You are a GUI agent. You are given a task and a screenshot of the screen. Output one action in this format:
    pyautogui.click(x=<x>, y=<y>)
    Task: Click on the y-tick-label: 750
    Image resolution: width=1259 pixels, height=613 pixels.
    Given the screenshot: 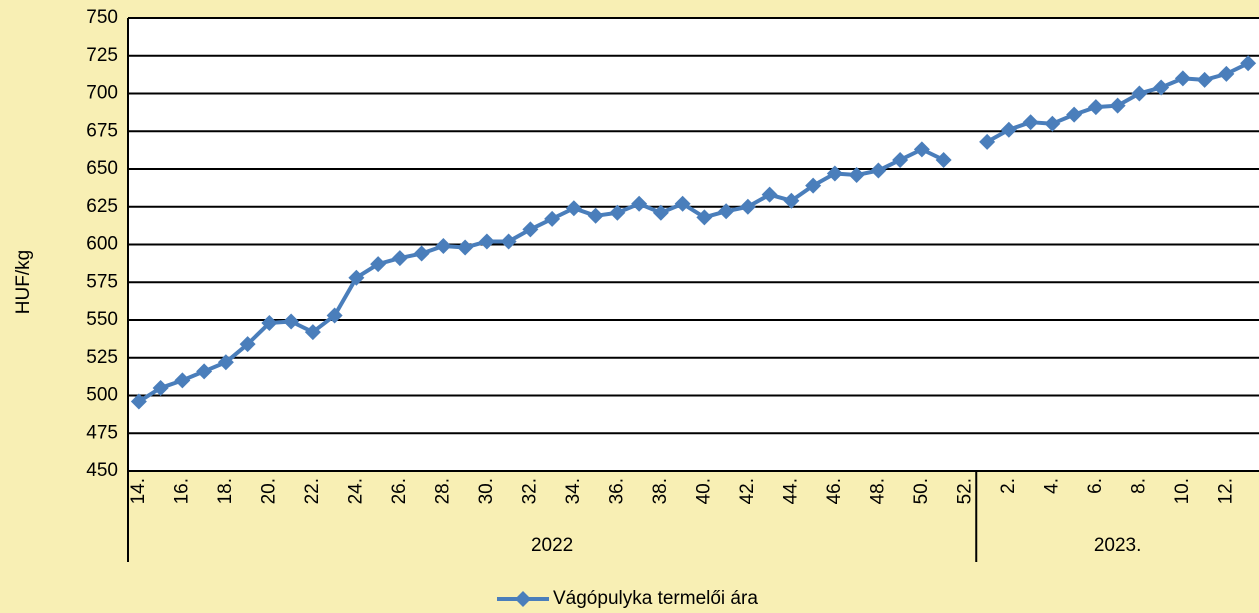 What is the action you would take?
    pyautogui.click(x=102, y=17)
    